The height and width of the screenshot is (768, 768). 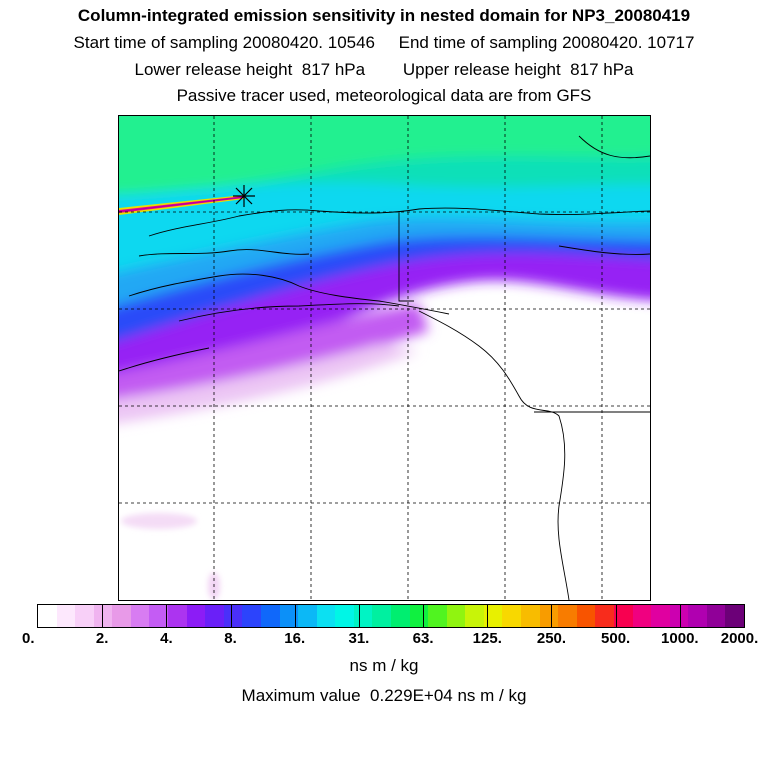 What do you see at coordinates (28, 638) in the screenshot?
I see `colorbar-tick-label: 0.` at bounding box center [28, 638].